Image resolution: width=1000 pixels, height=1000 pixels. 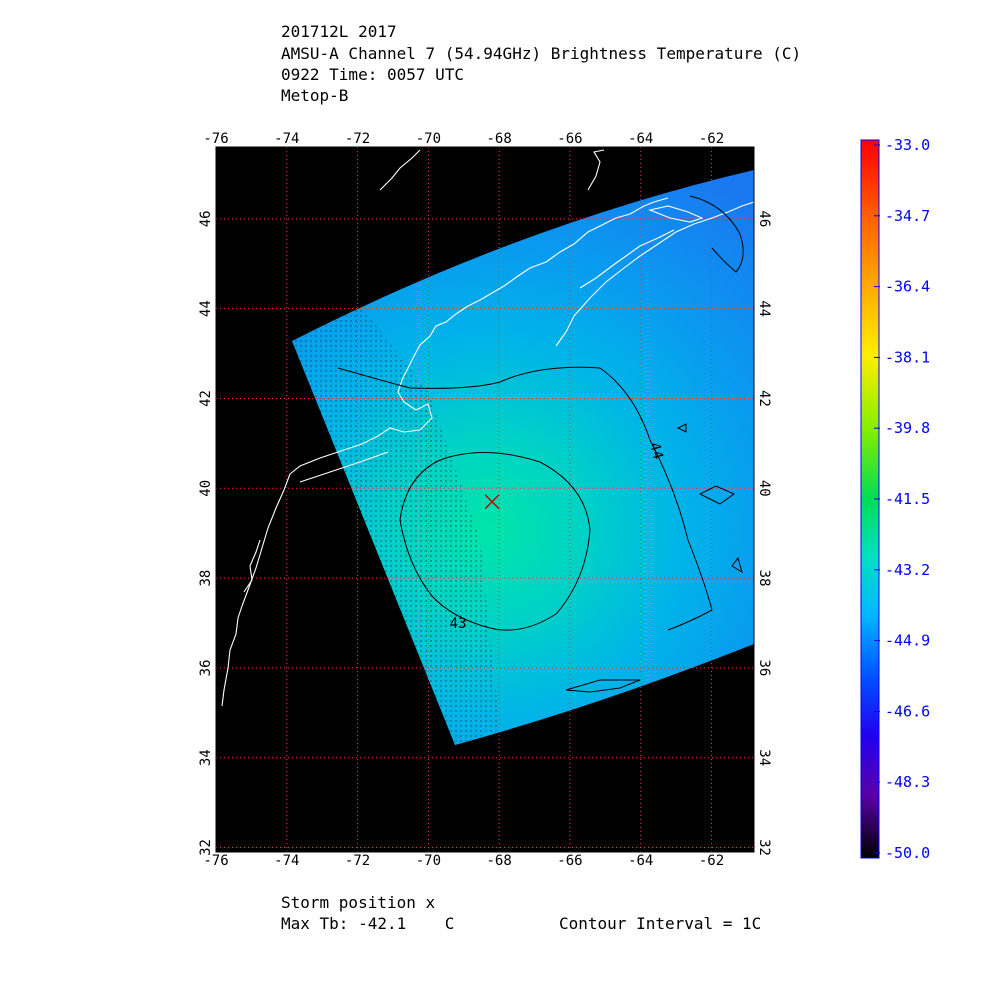 I want to click on coastline-bay-of-fundy, so click(x=607, y=230).